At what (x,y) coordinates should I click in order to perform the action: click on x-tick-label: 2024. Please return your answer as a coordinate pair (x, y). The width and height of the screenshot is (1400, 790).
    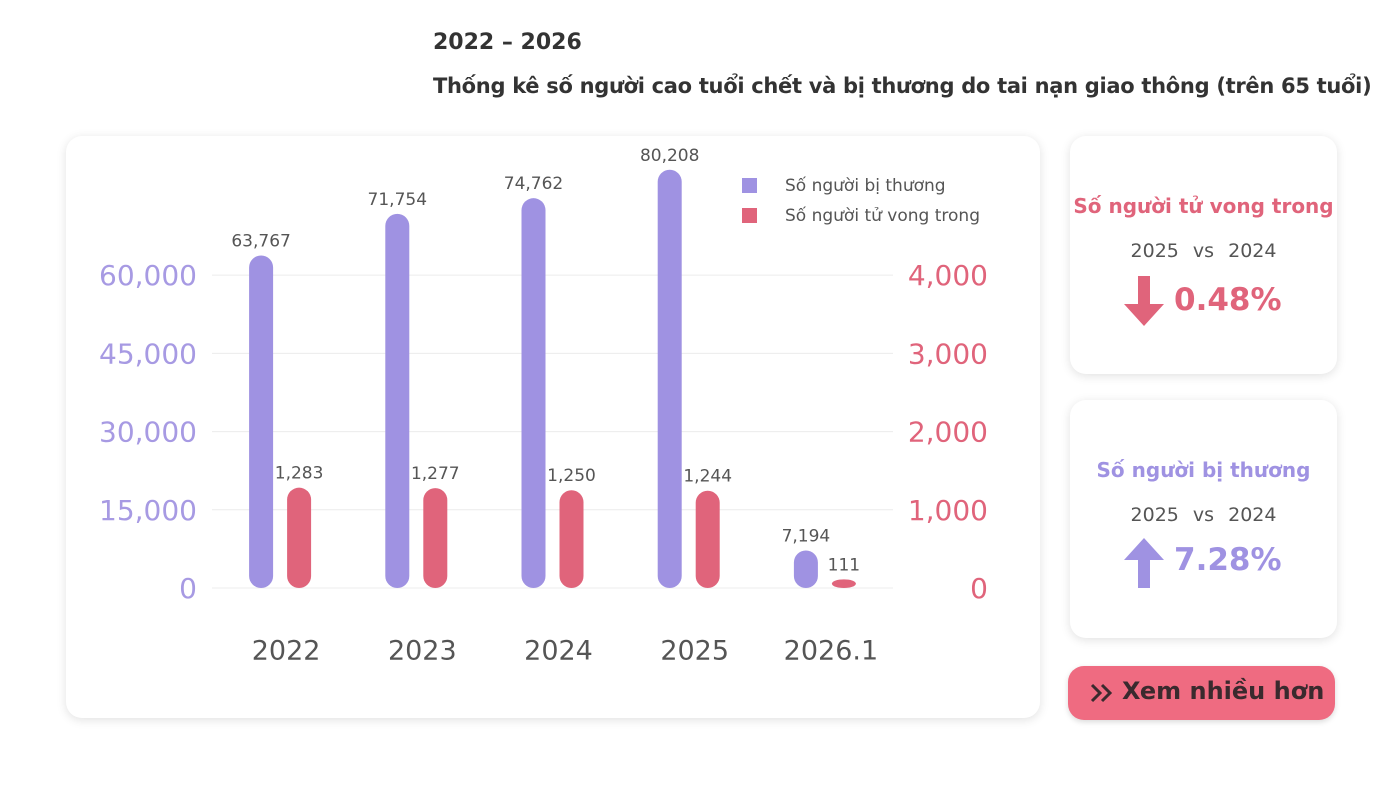
    Looking at the image, I should click on (558, 651).